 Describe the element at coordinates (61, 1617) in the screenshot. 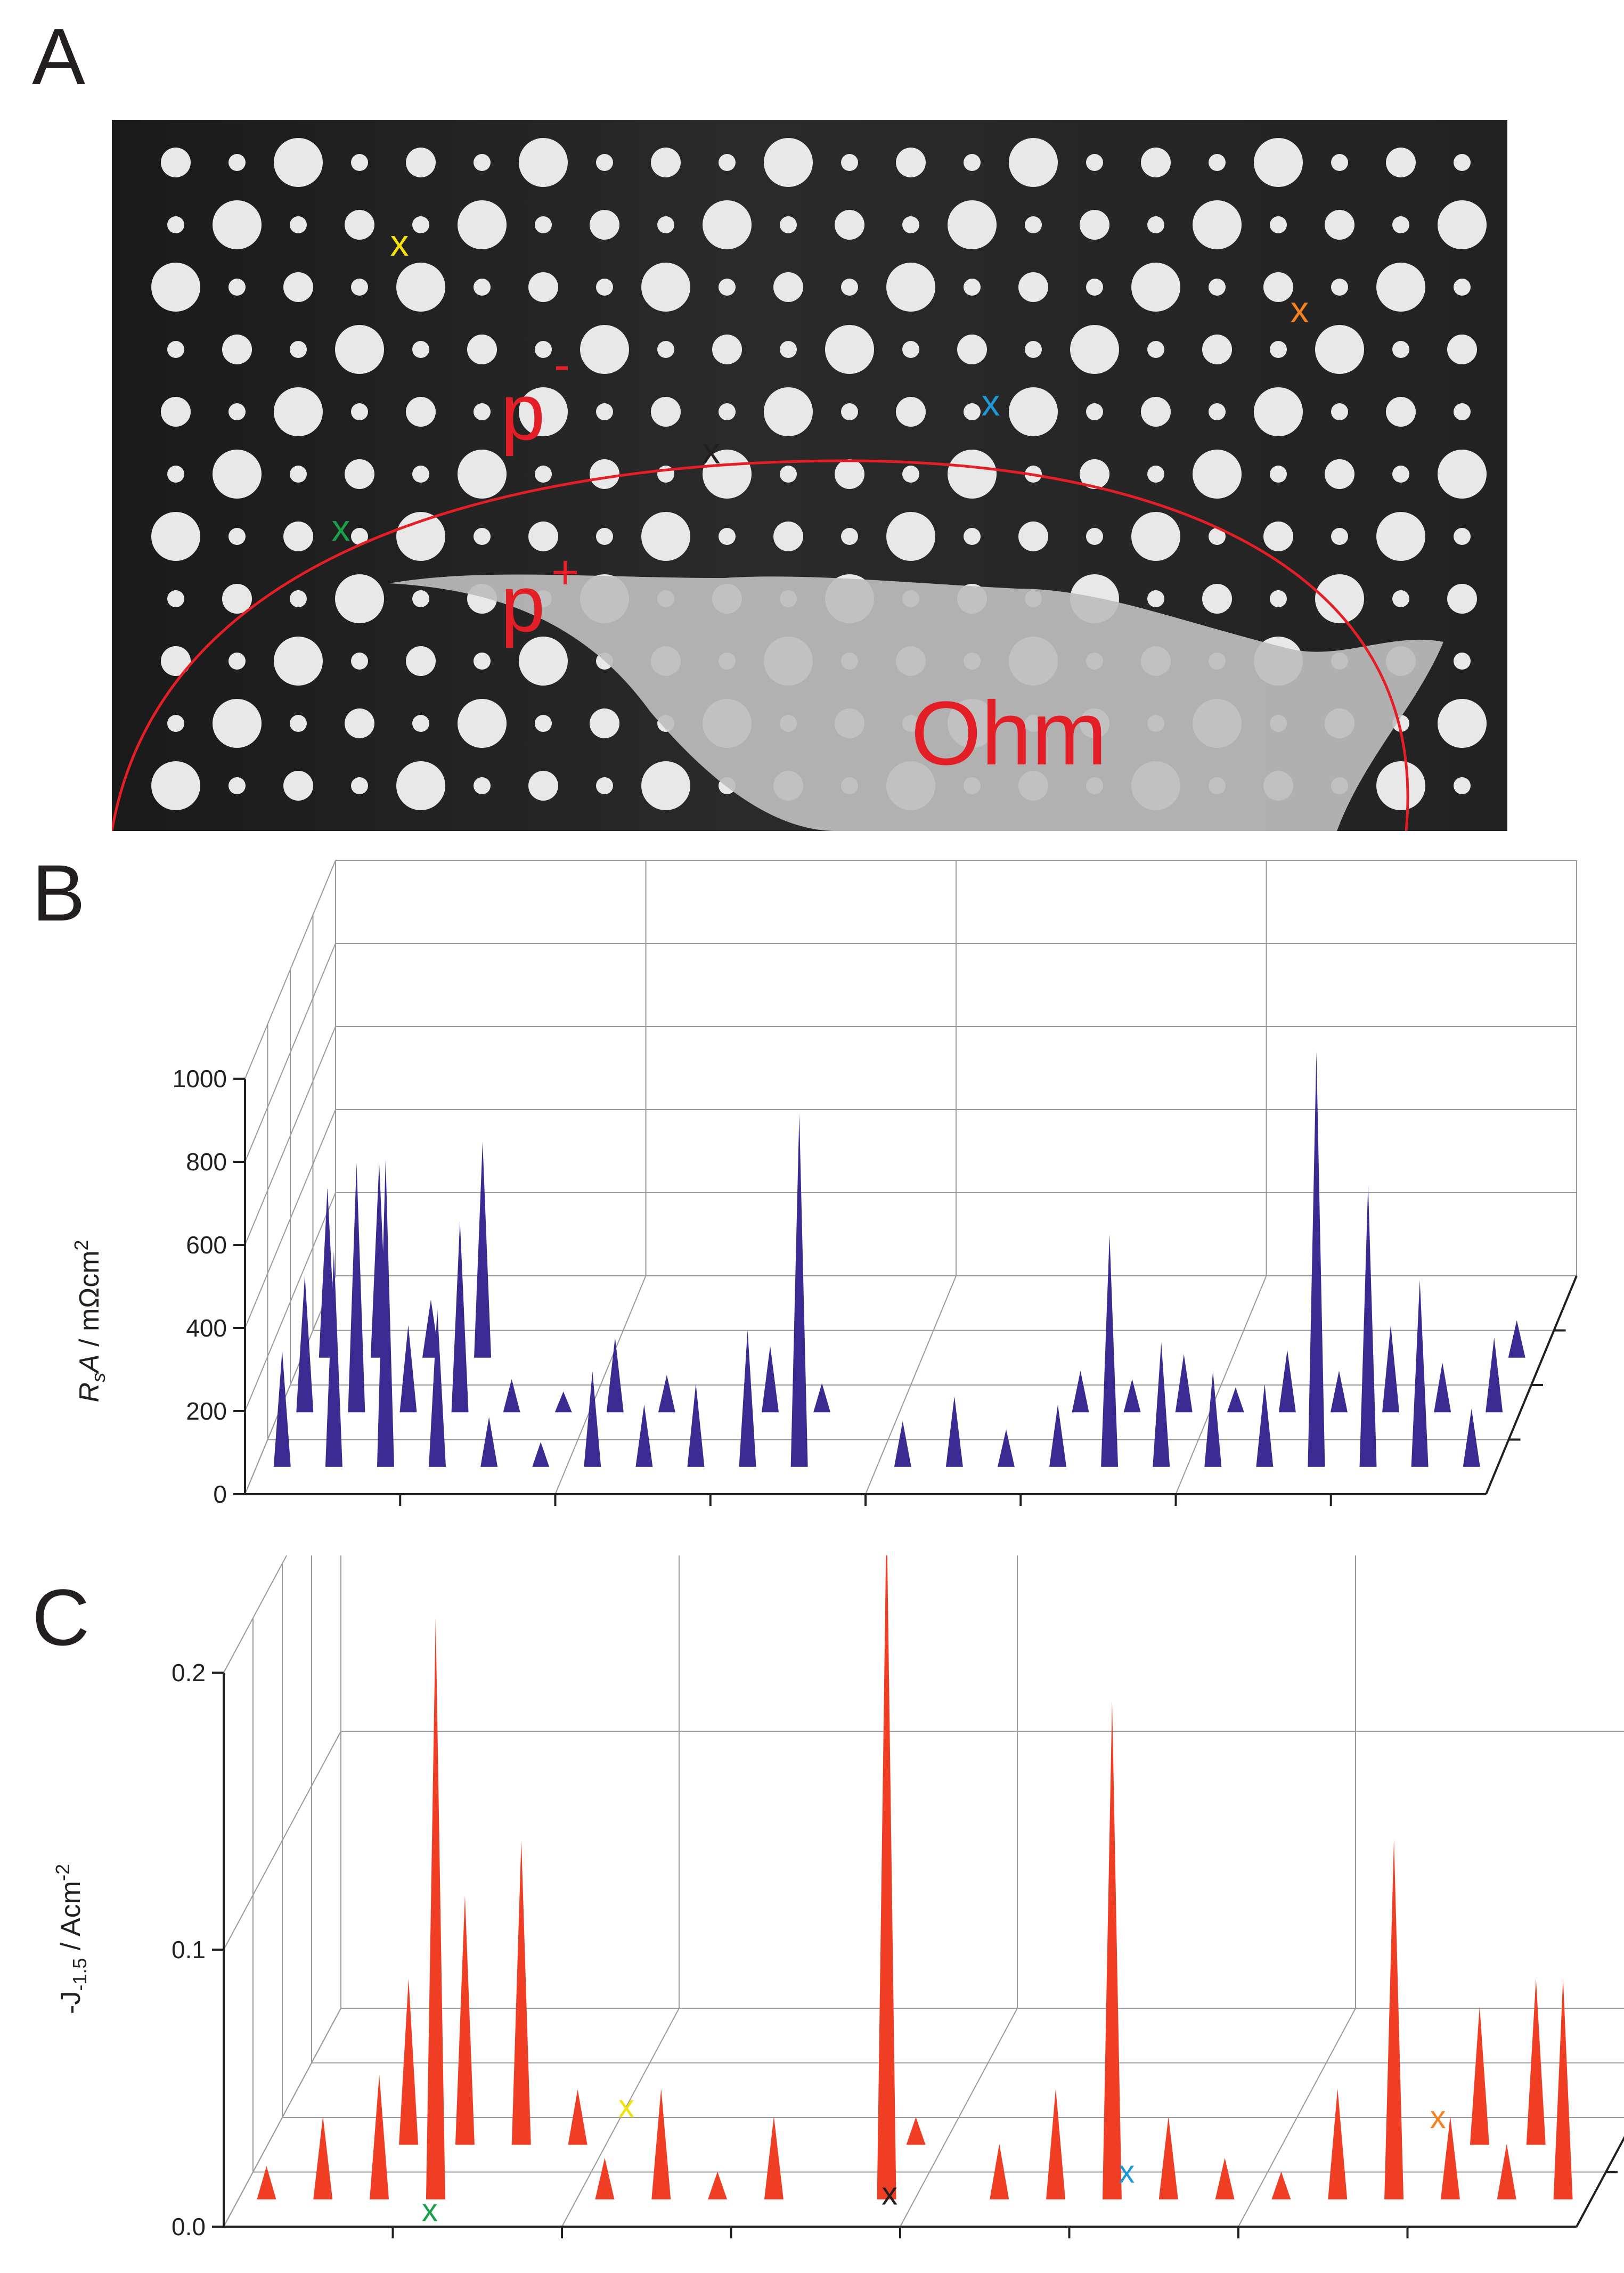

I see `panel-label-c: C` at that location.